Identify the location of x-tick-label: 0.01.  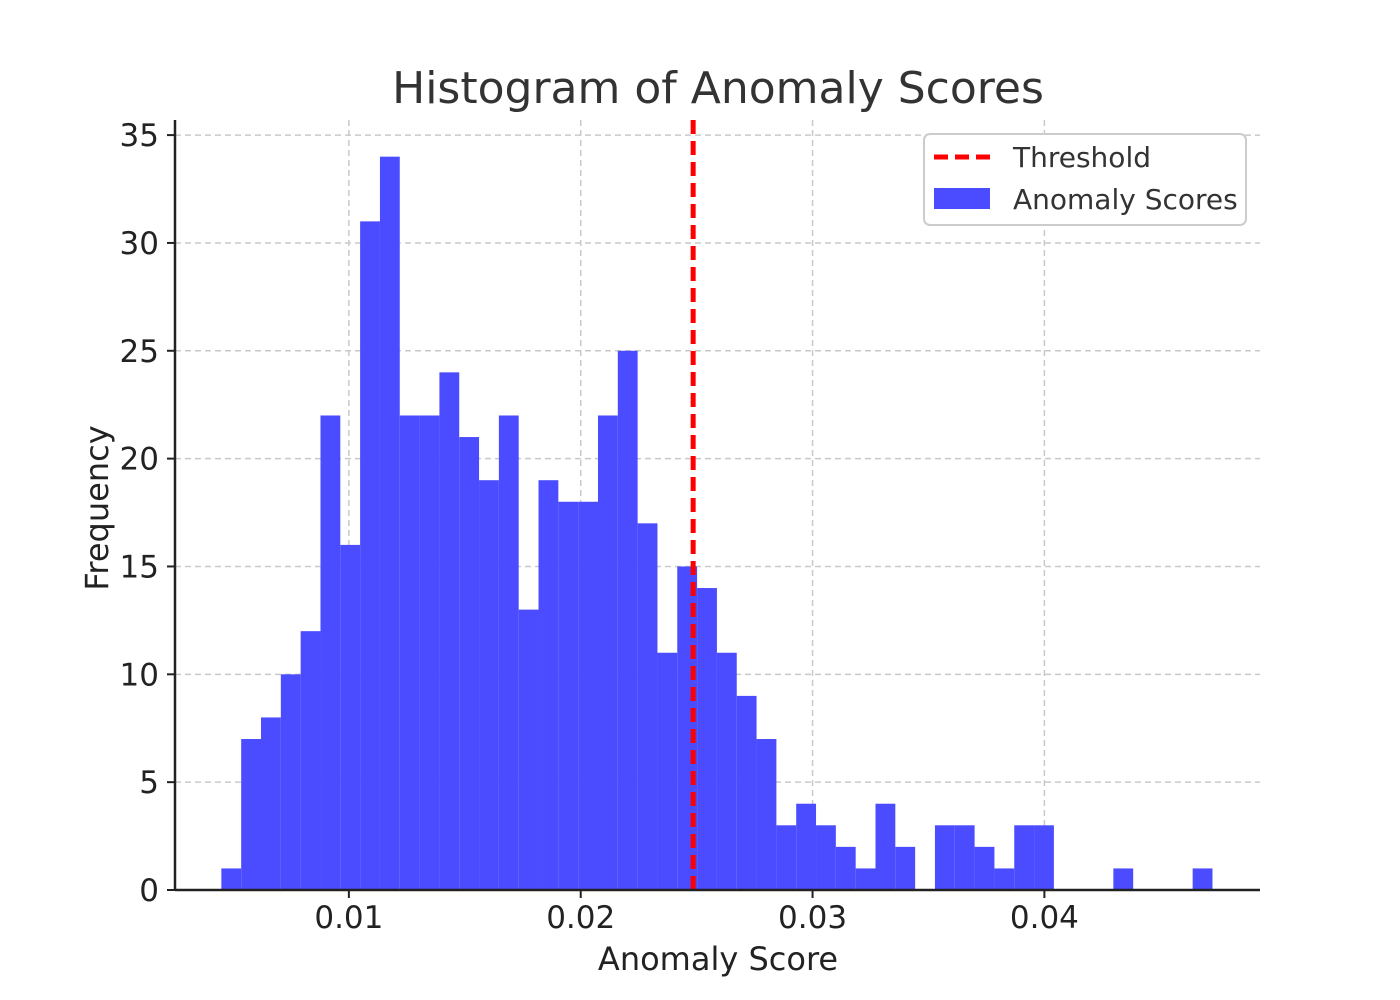
(348, 918).